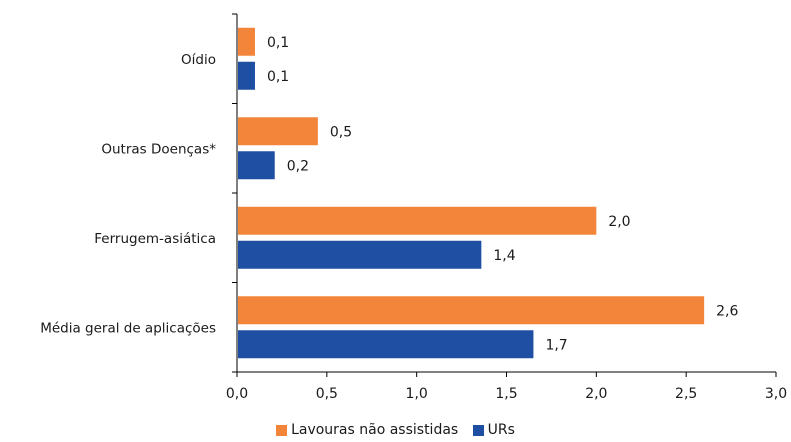 The image size is (791, 442). I want to click on x-tick-label: 2,0, so click(596, 394).